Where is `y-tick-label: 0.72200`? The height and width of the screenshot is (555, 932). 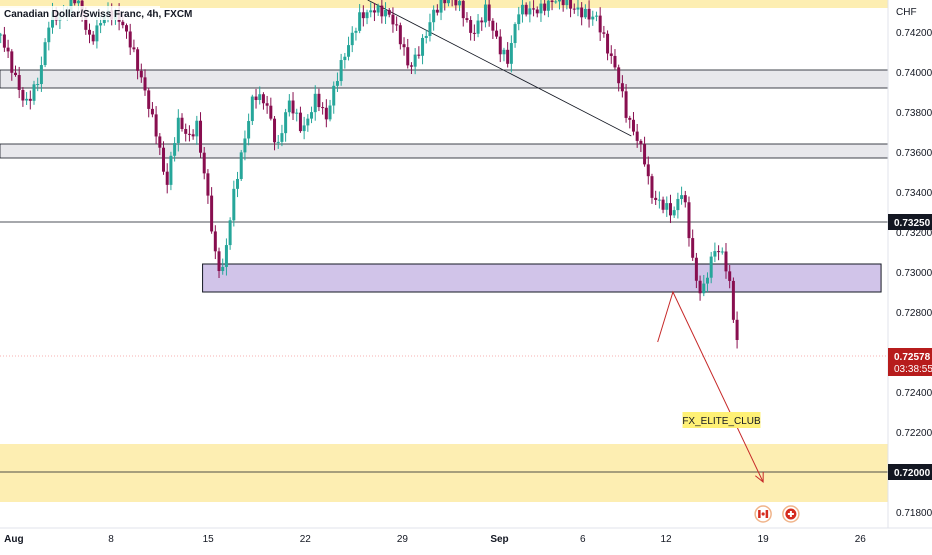
y-tick-label: 0.72200 is located at coordinates (914, 433).